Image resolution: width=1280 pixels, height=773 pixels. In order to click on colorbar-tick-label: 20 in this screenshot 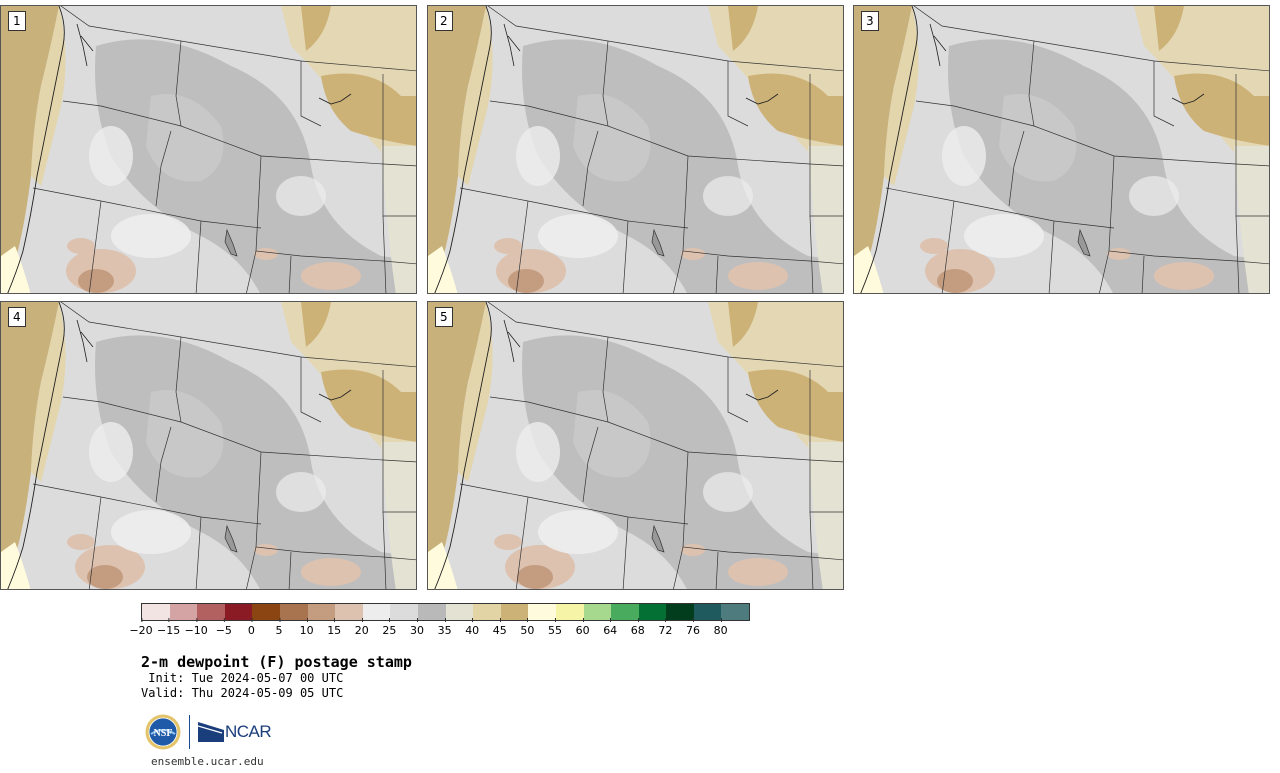, I will do `click(362, 627)`.